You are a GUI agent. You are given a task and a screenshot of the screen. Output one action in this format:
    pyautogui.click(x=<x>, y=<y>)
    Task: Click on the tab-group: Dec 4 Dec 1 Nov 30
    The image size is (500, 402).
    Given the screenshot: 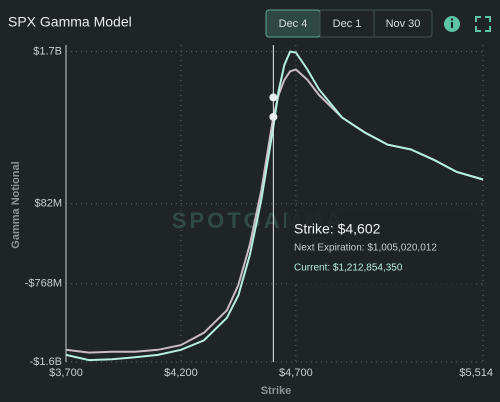 What is the action you would take?
    pyautogui.click(x=349, y=23)
    